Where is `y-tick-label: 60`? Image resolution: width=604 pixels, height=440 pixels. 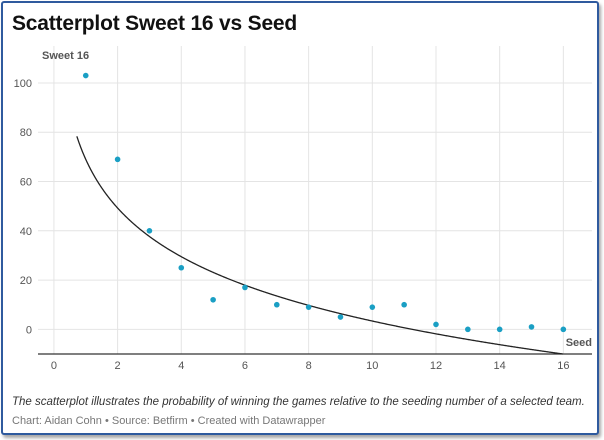 y-tick-label: 60 is located at coordinates (26, 183).